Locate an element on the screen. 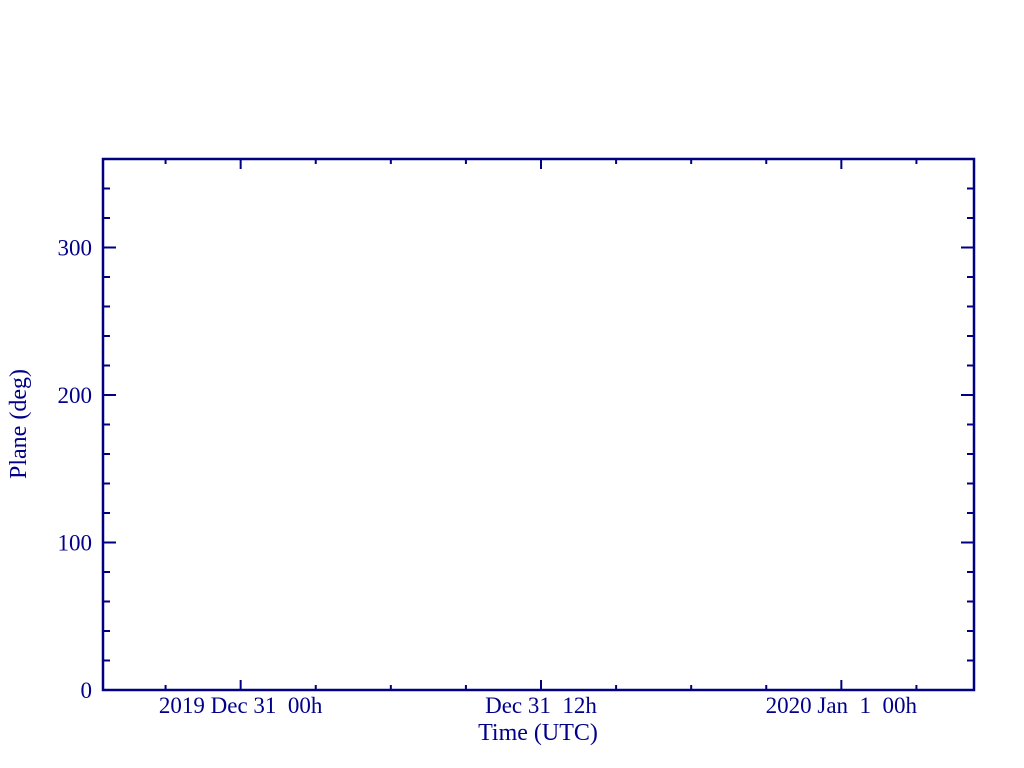 The image size is (1024, 768). x-tick-label: 2020 Jan 1 00h is located at coordinates (842, 705).